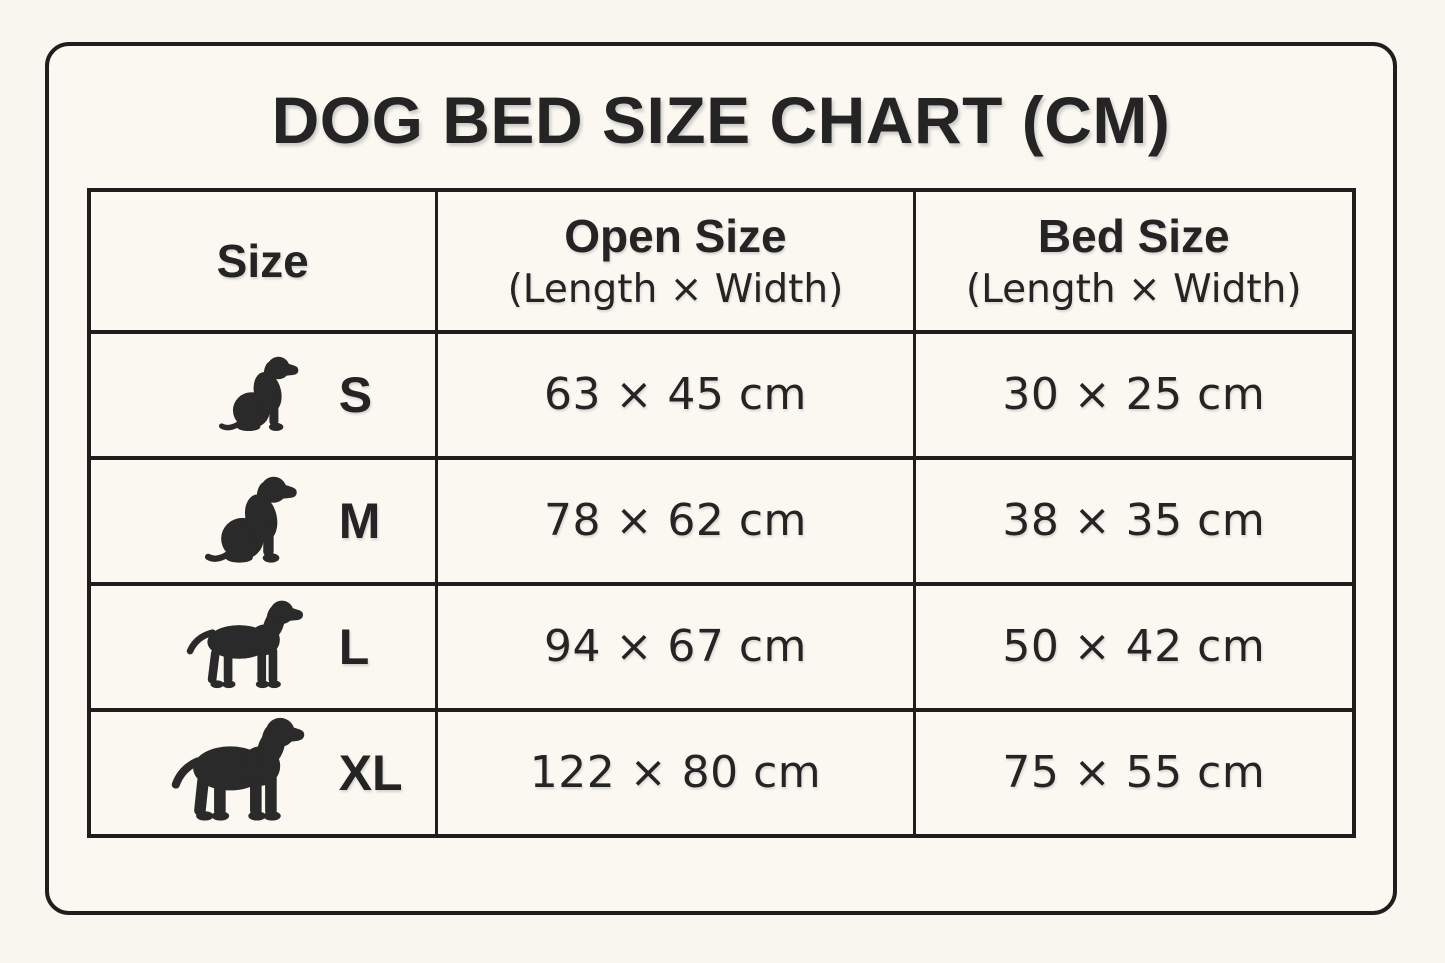  Describe the element at coordinates (354, 646) in the screenshot. I see `size-label: L` at that location.